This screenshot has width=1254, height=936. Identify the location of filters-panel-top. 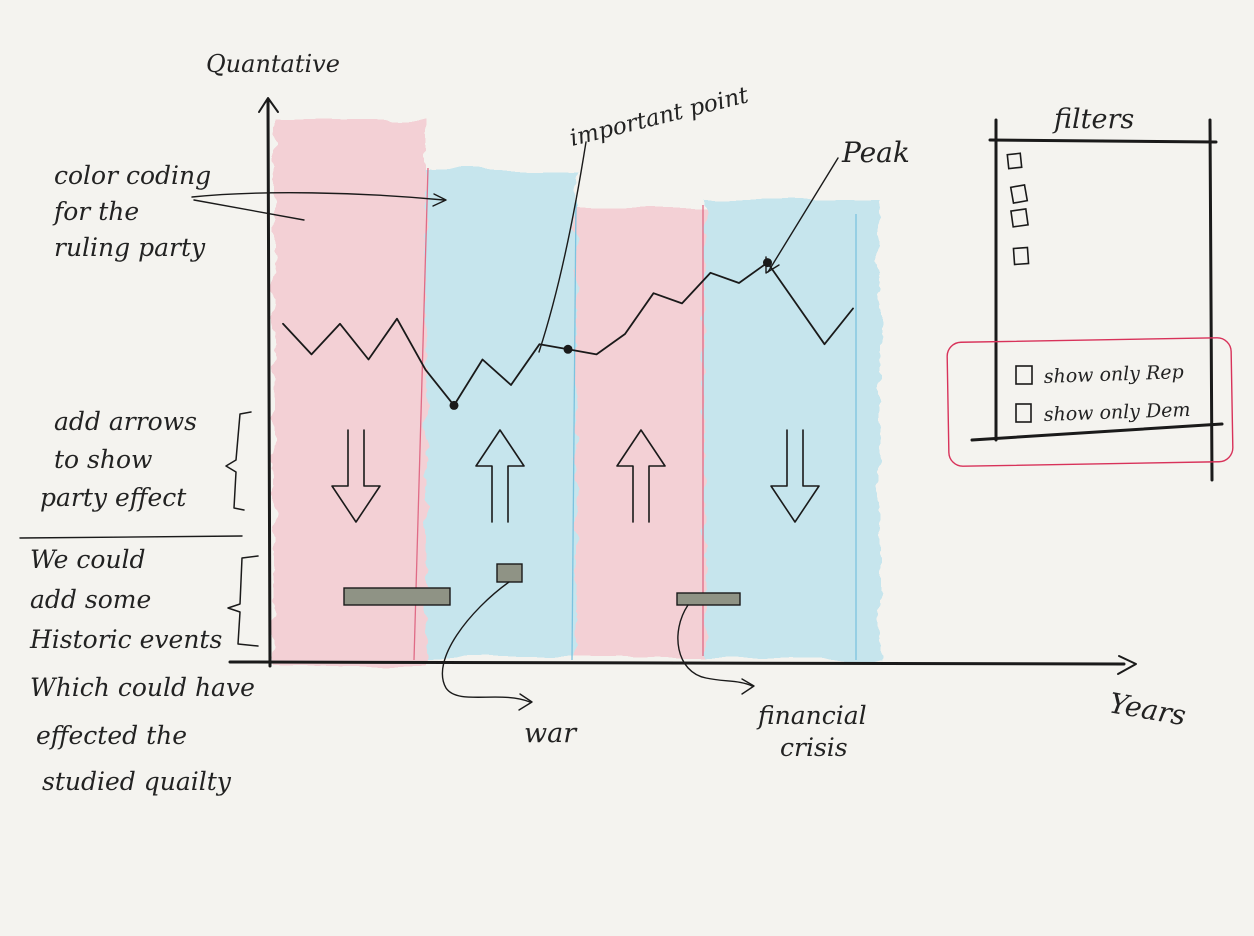
(1103, 141).